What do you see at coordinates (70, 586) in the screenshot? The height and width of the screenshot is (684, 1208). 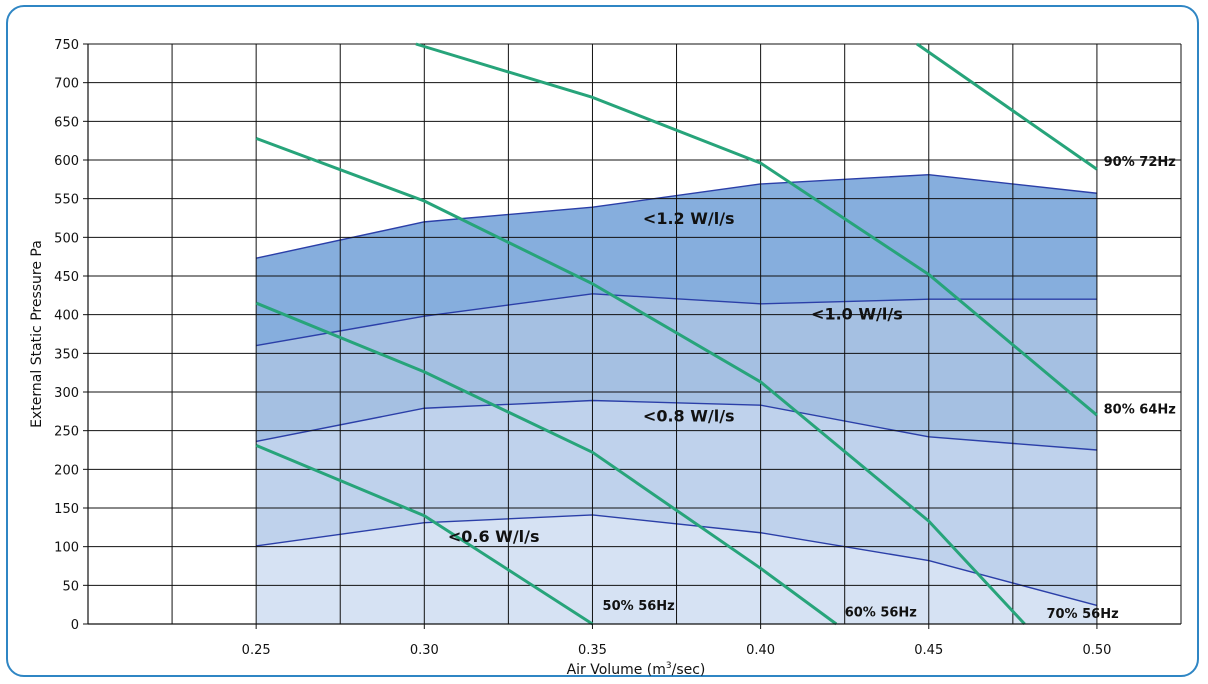 I see `y-tick-label-50: 50` at bounding box center [70, 586].